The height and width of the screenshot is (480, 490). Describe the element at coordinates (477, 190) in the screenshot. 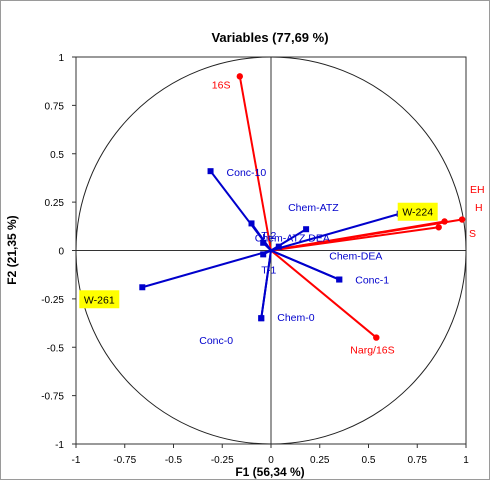

I see `partial-label: EH` at that location.